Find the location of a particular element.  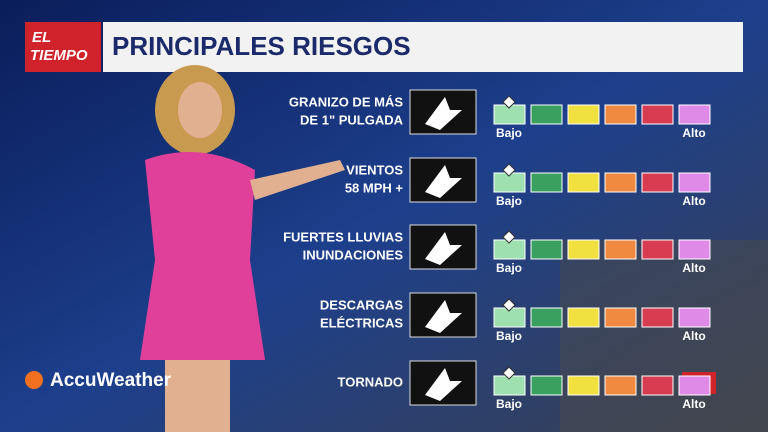

logo-line: EL is located at coordinates (41, 37).